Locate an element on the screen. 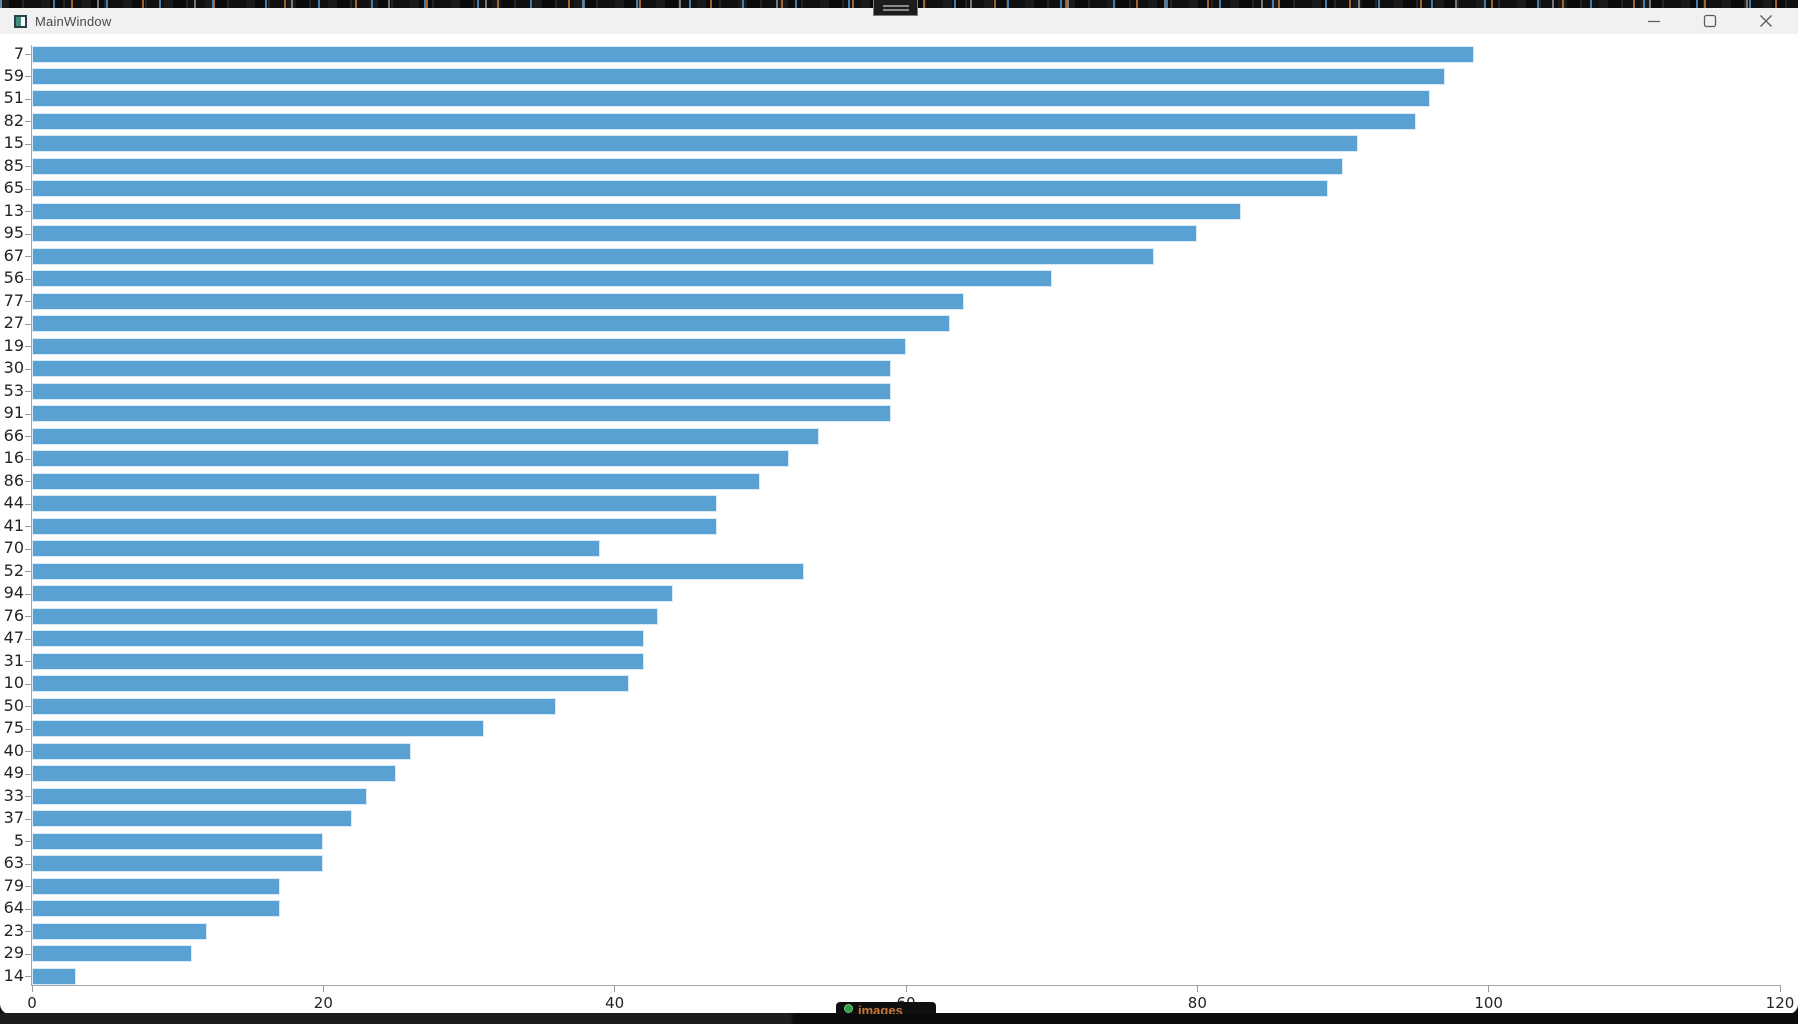  y-tick-label: 75 is located at coordinates (13, 728).